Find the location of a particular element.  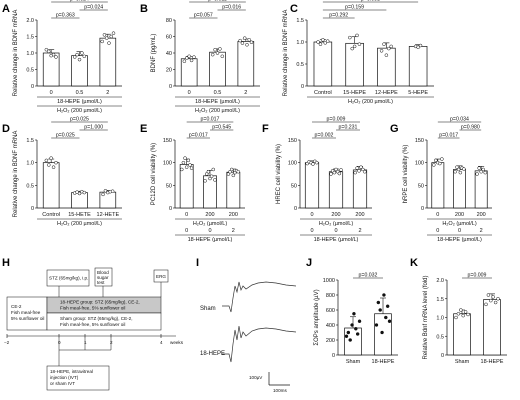

panel-b-x-tick-label: 2 is located at coordinates (245, 93).